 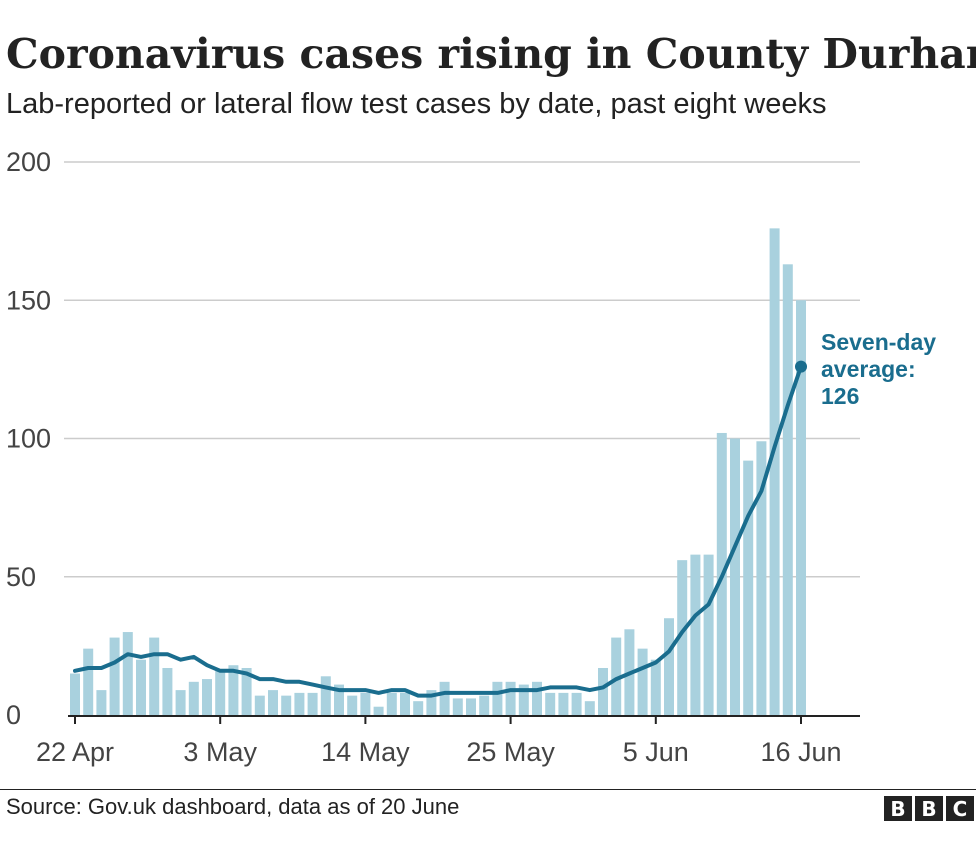 I want to click on bbc-logo-letter-b2: B, so click(x=929, y=808).